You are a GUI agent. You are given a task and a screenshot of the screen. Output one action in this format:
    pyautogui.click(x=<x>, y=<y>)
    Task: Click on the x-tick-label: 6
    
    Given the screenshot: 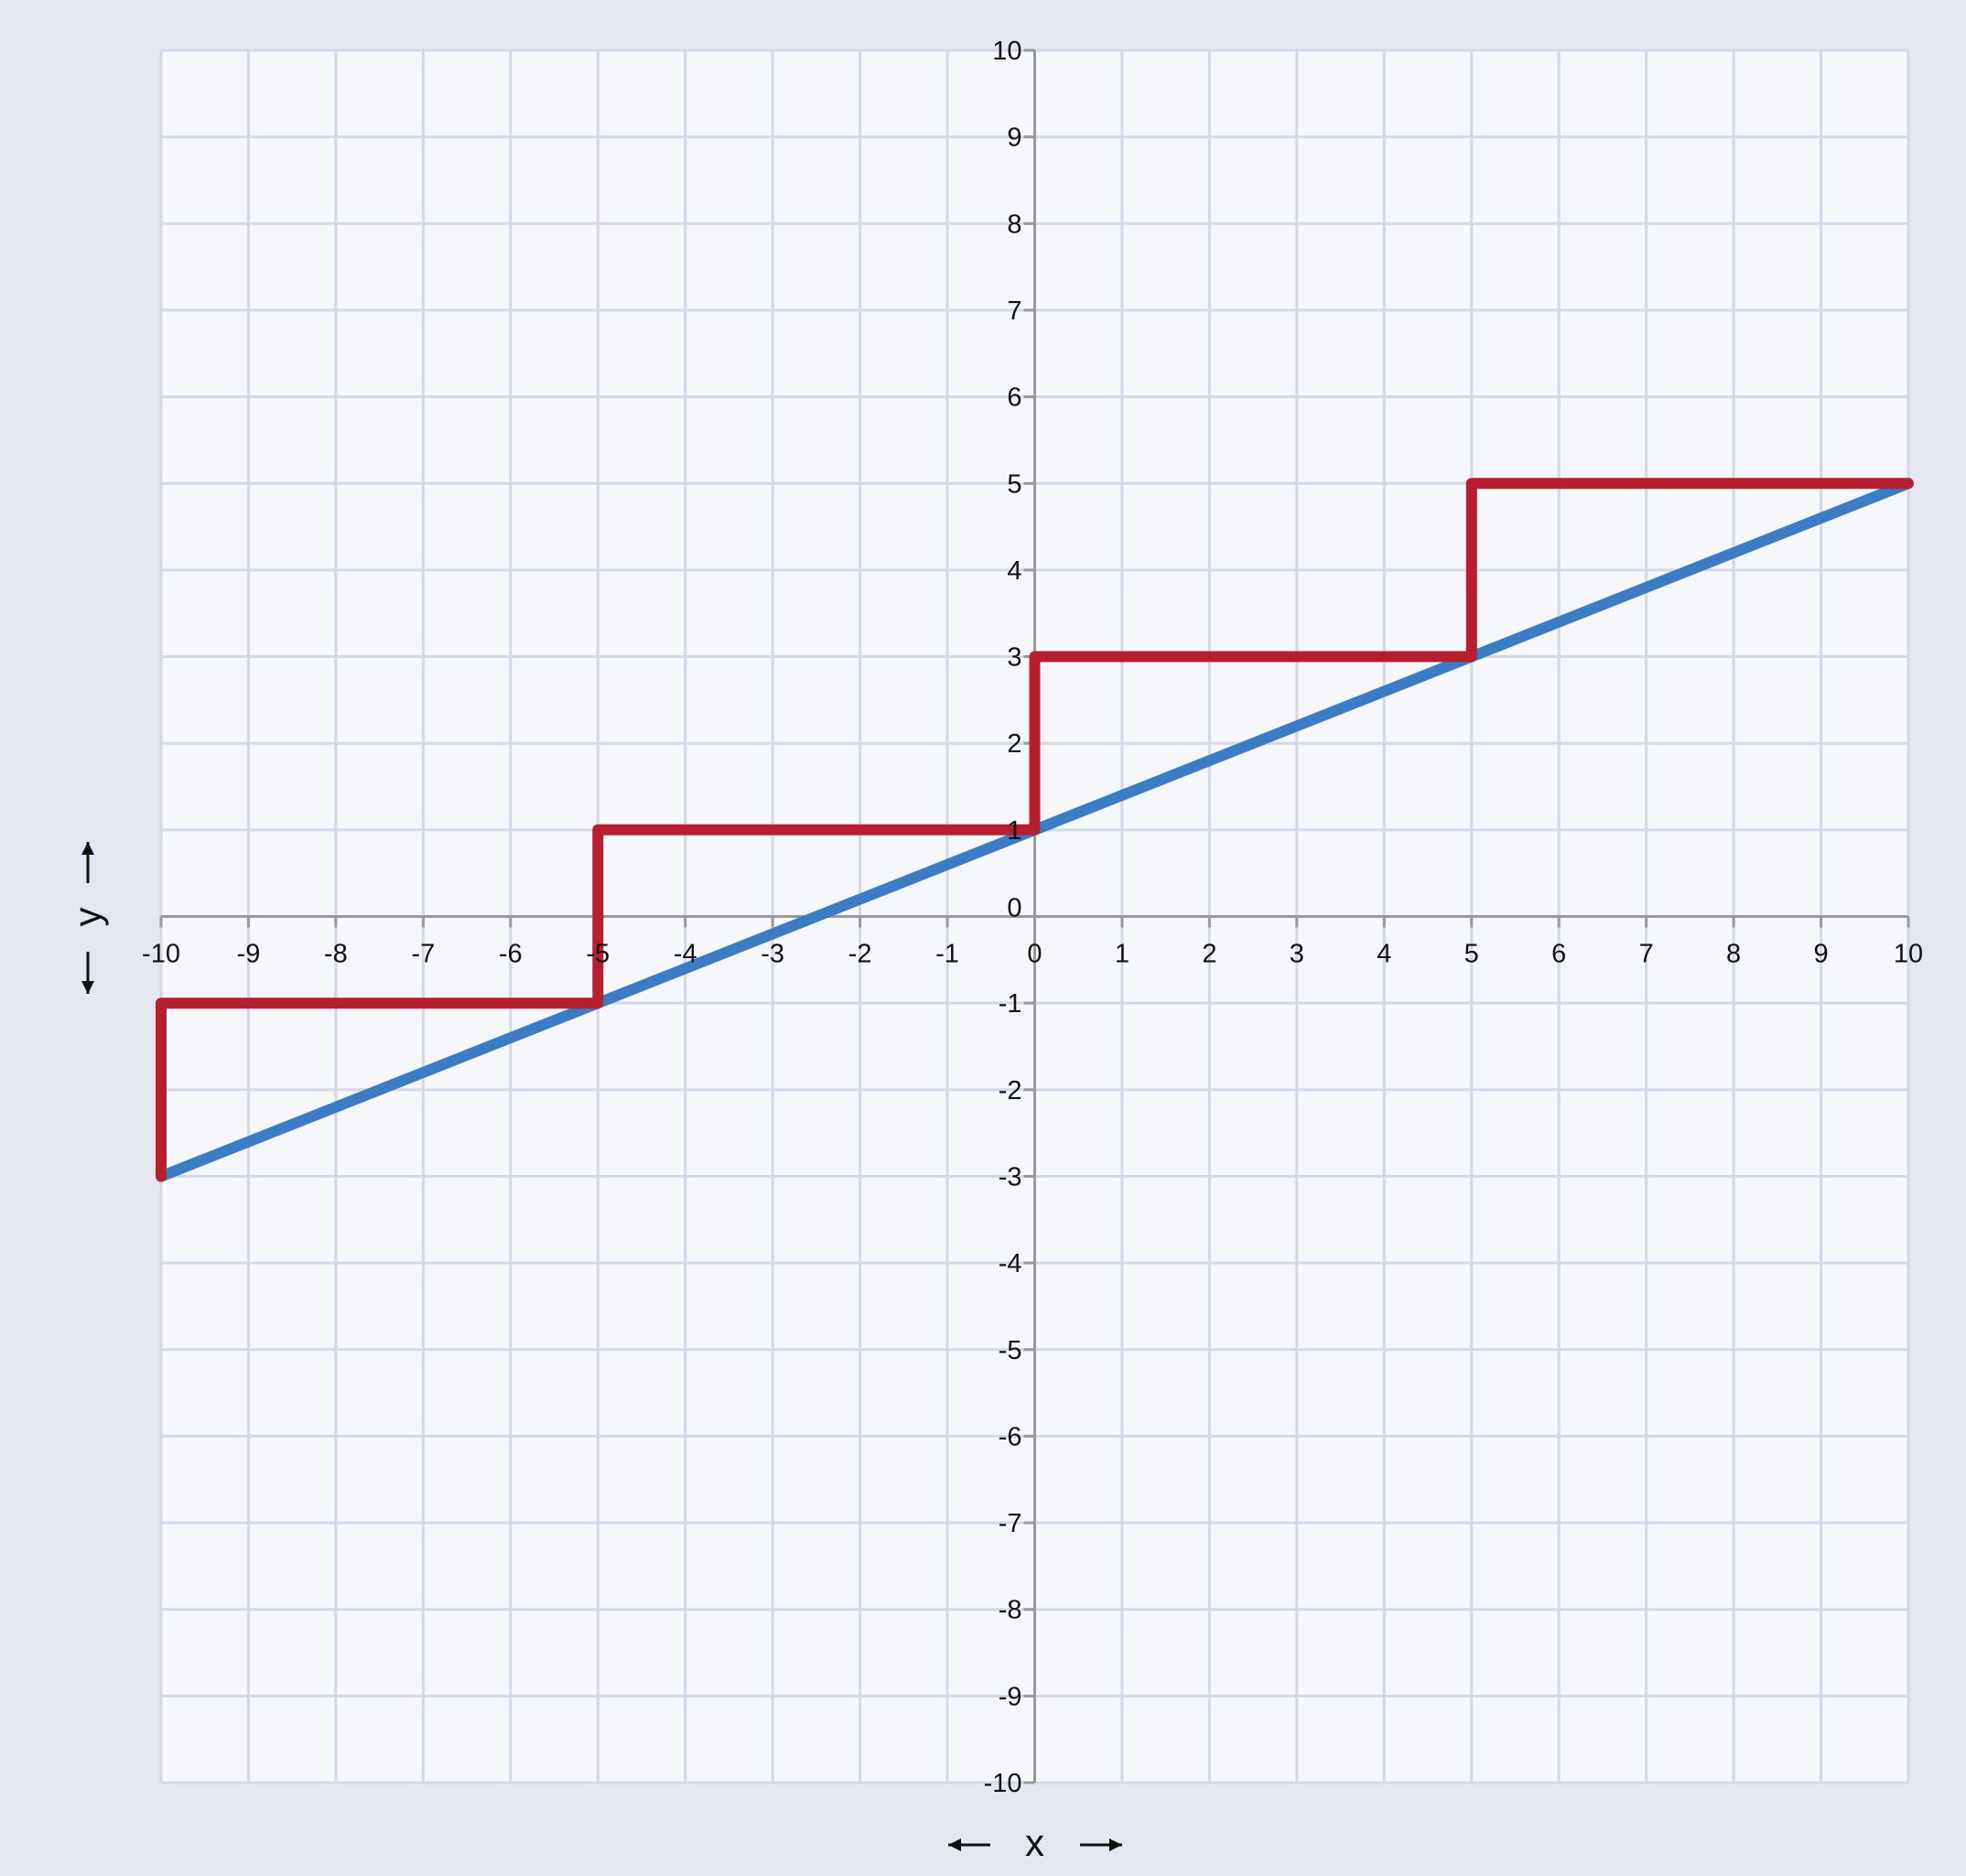 What is the action you would take?
    pyautogui.click(x=1558, y=955)
    